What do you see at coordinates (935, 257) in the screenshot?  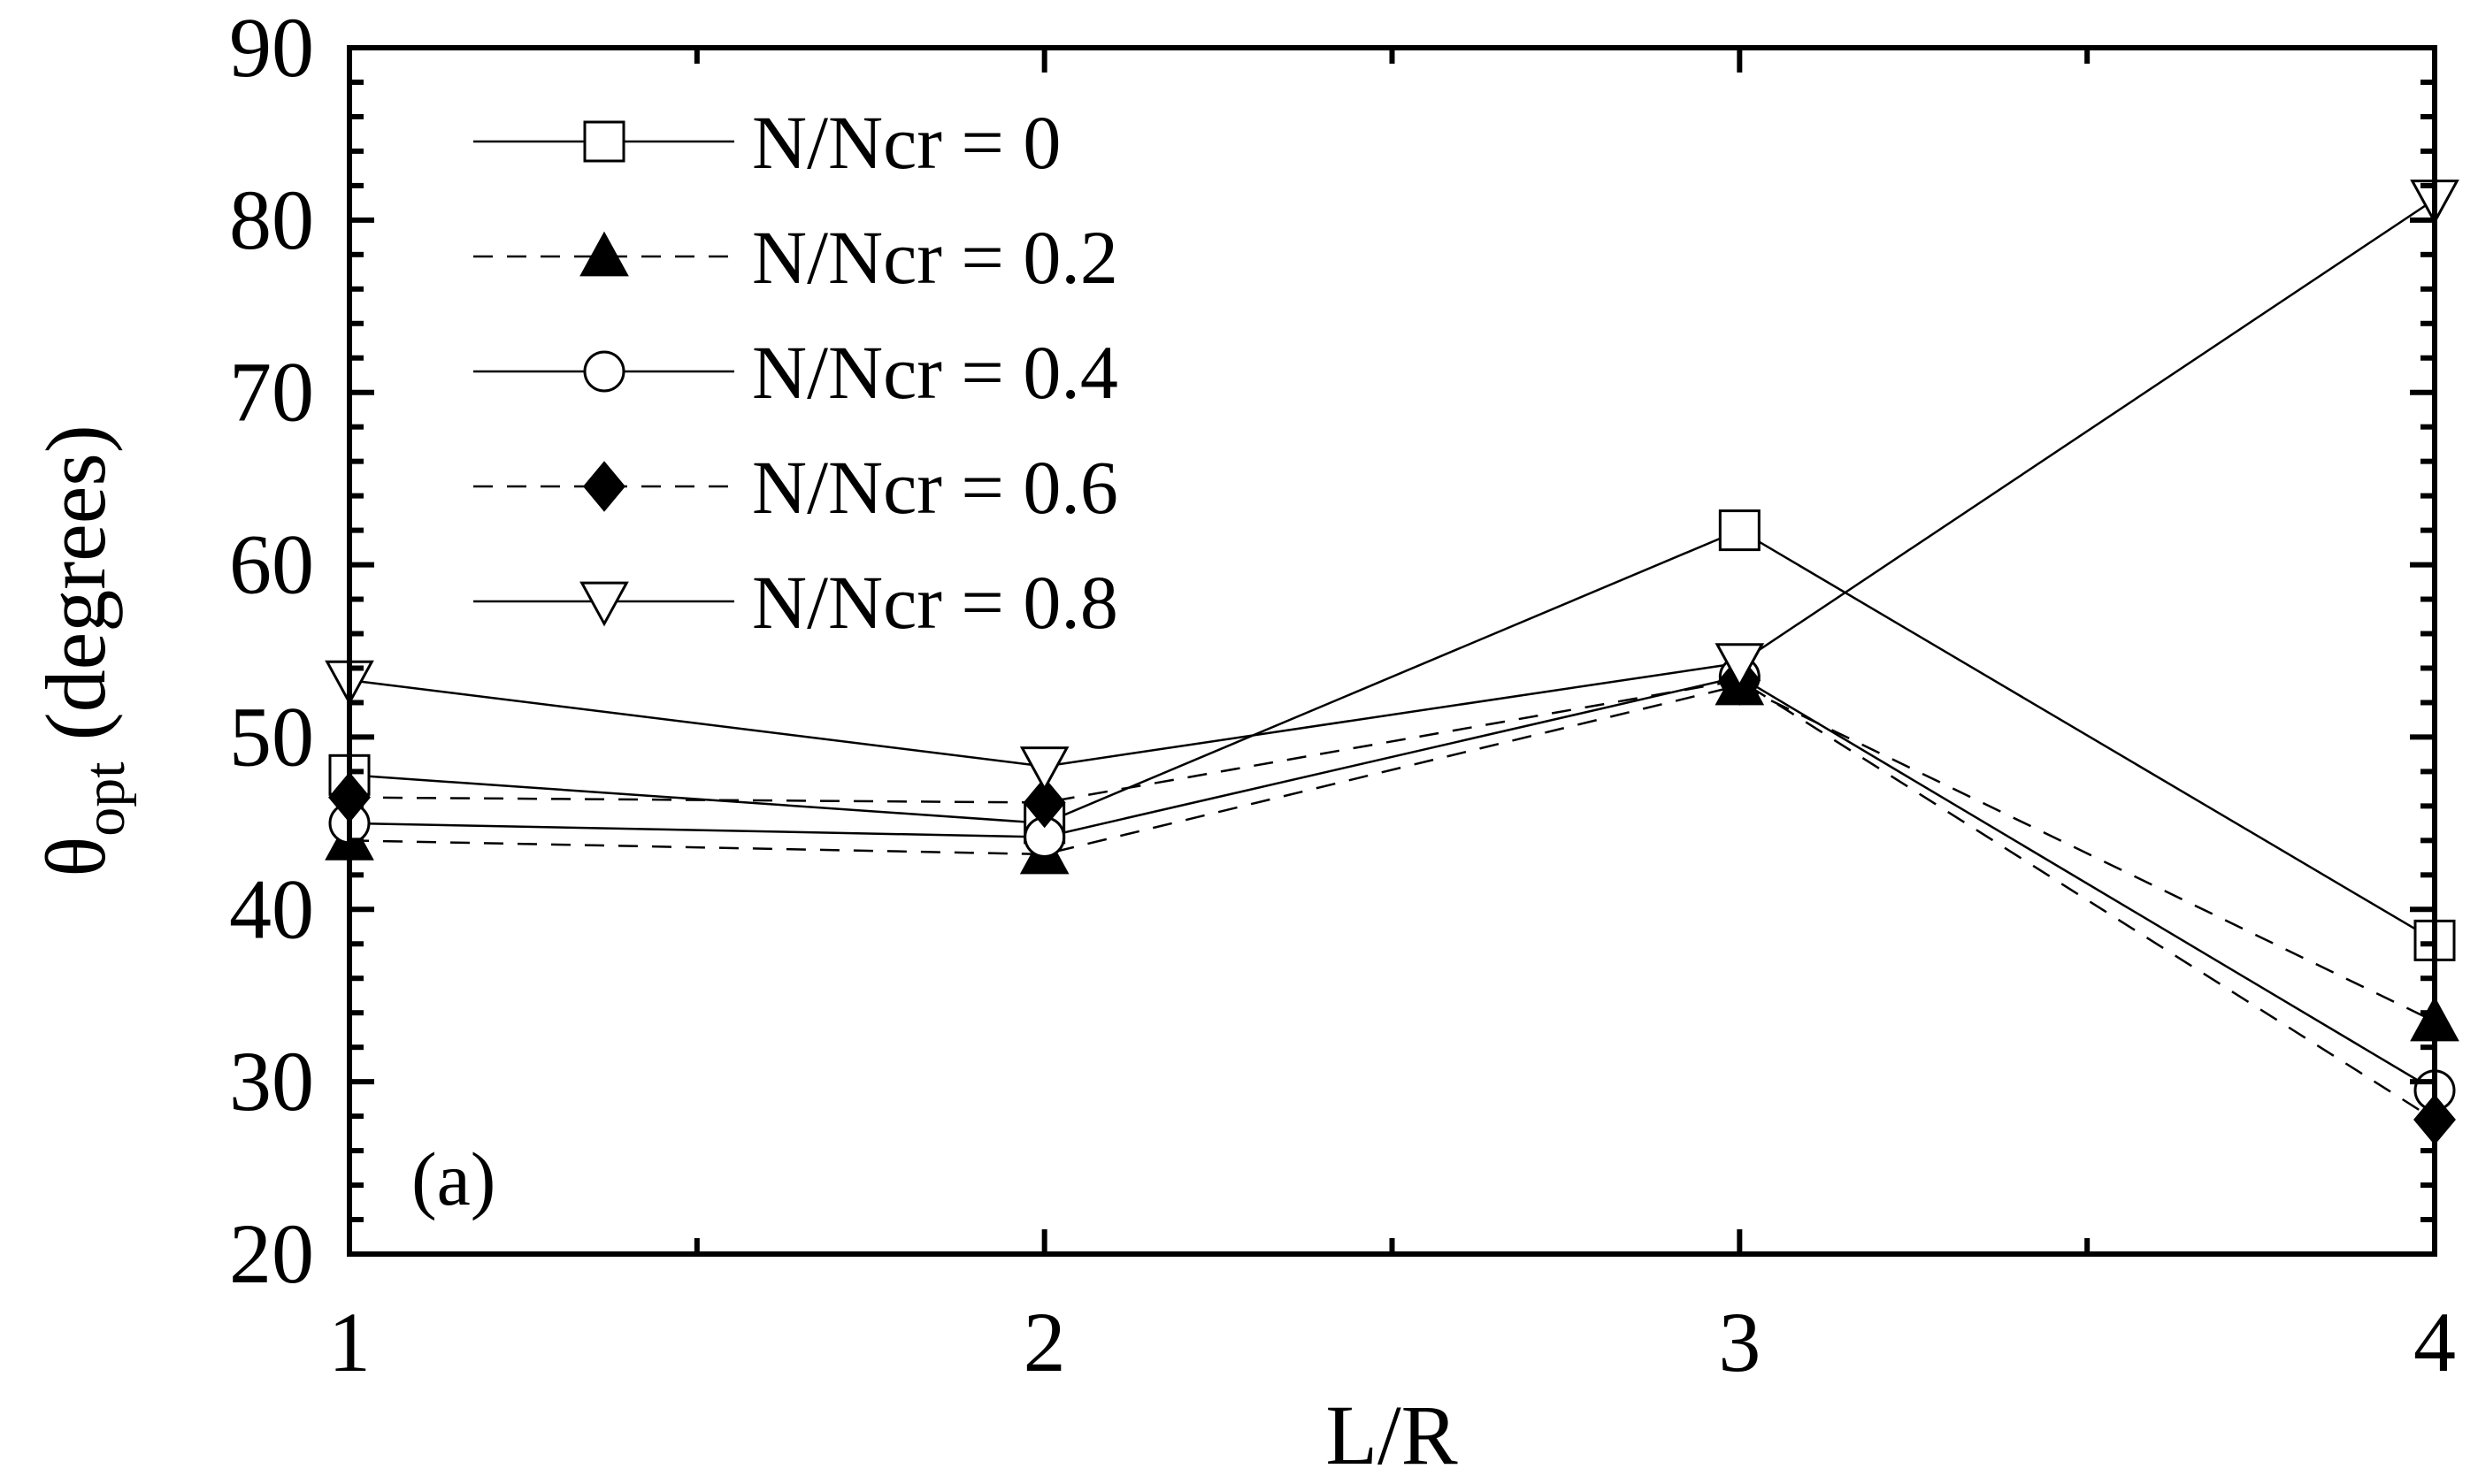 I see `legend-label-1: N/Ncr = 0.2` at bounding box center [935, 257].